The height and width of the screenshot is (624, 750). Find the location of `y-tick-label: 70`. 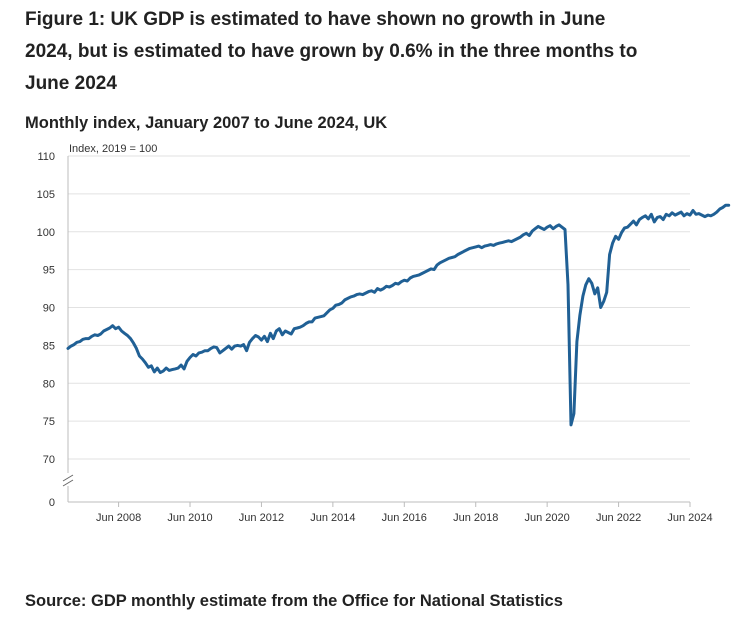

y-tick-label: 70 is located at coordinates (49, 460).